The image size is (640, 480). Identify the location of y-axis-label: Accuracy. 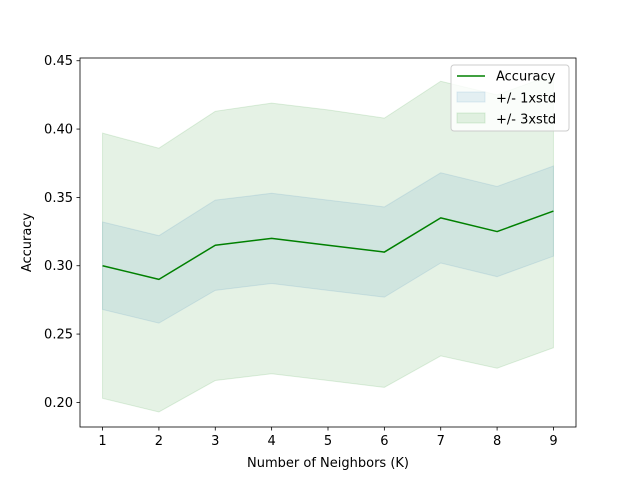
(27, 243).